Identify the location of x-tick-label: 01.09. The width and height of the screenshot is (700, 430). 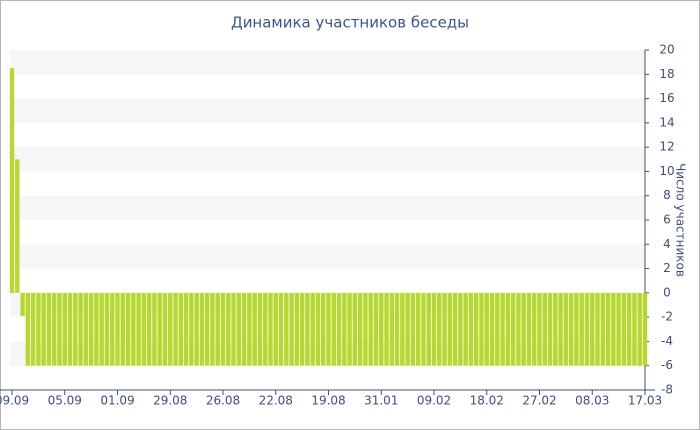
(117, 401).